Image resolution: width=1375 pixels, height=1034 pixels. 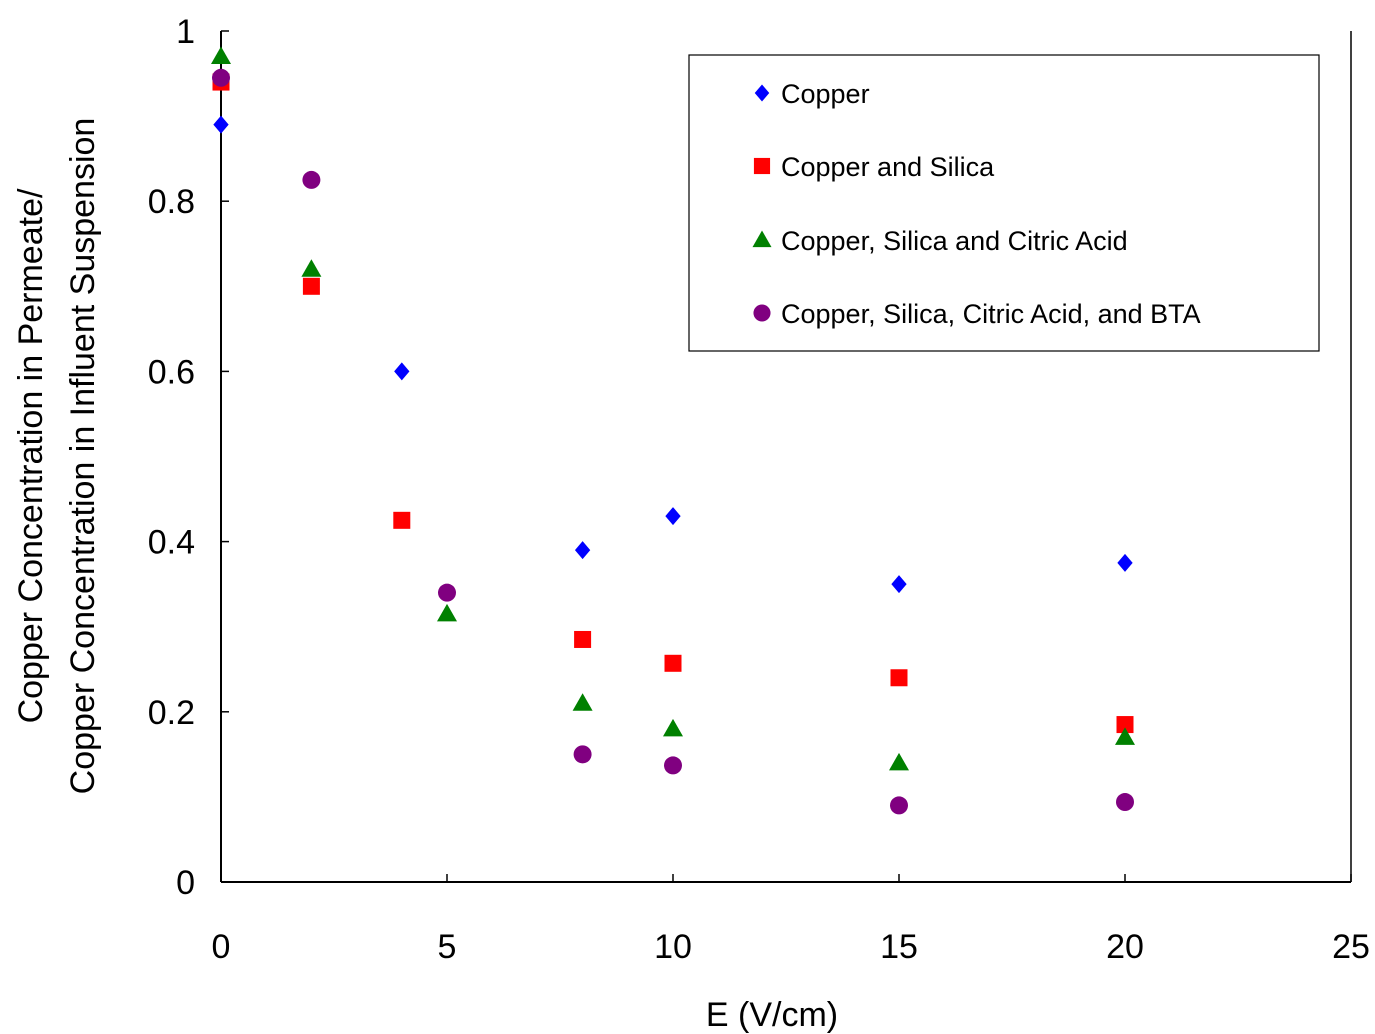 I want to click on x-tick-label: 20, so click(x=1125, y=947).